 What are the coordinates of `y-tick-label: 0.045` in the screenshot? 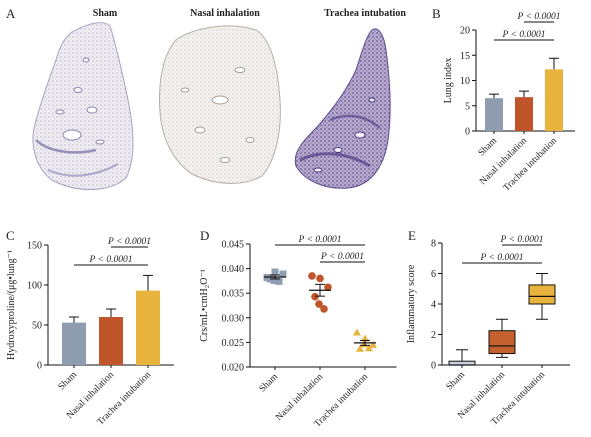 It's located at (233, 245).